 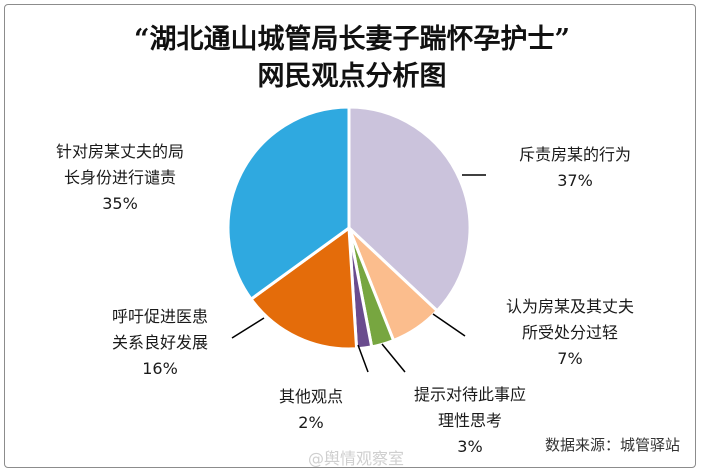 What do you see at coordinates (570, 306) in the screenshot?
I see `slice-label-1-0: 认为房某及其丈夫` at bounding box center [570, 306].